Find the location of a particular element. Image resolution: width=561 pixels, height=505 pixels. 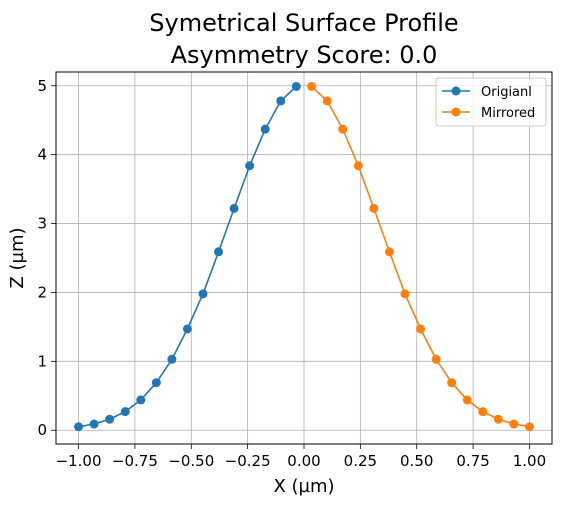

y-axis-label: Z (µm) is located at coordinates (17, 257).